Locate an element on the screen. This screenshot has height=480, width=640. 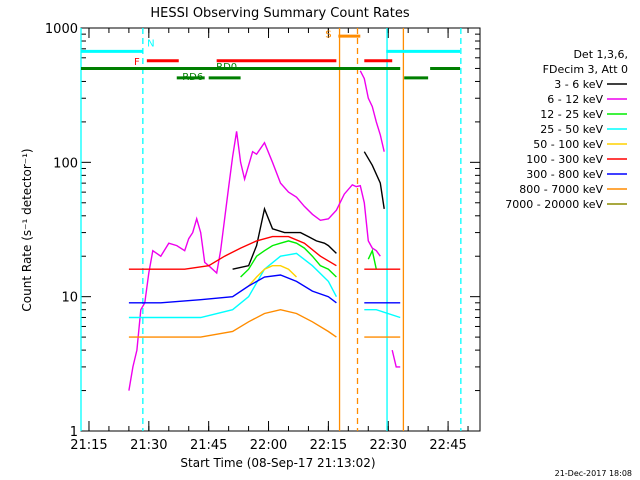
legend-label: 12 - 25 keV is located at coordinates (571, 114).